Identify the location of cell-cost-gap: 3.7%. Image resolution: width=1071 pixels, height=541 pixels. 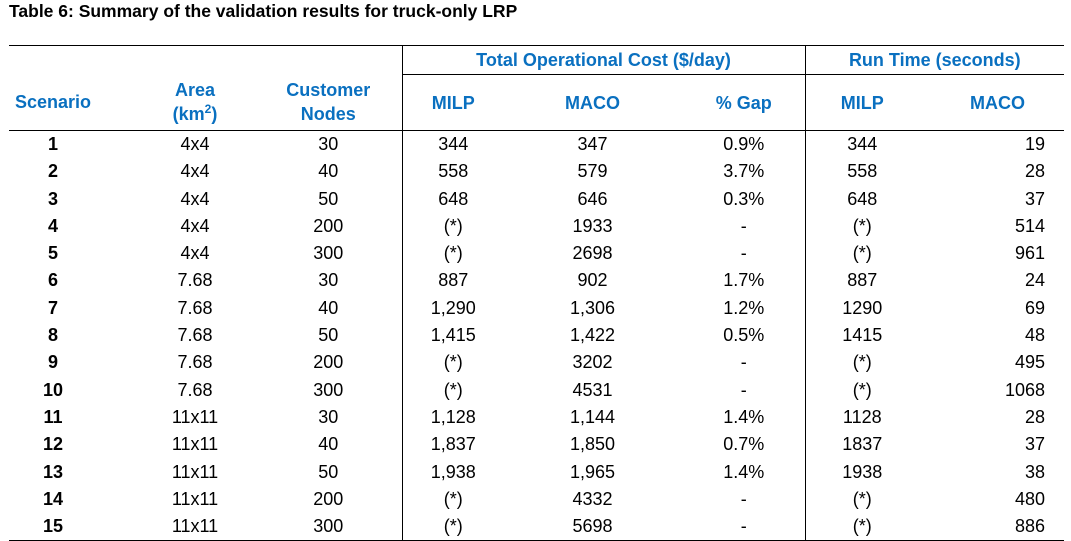
(744, 171).